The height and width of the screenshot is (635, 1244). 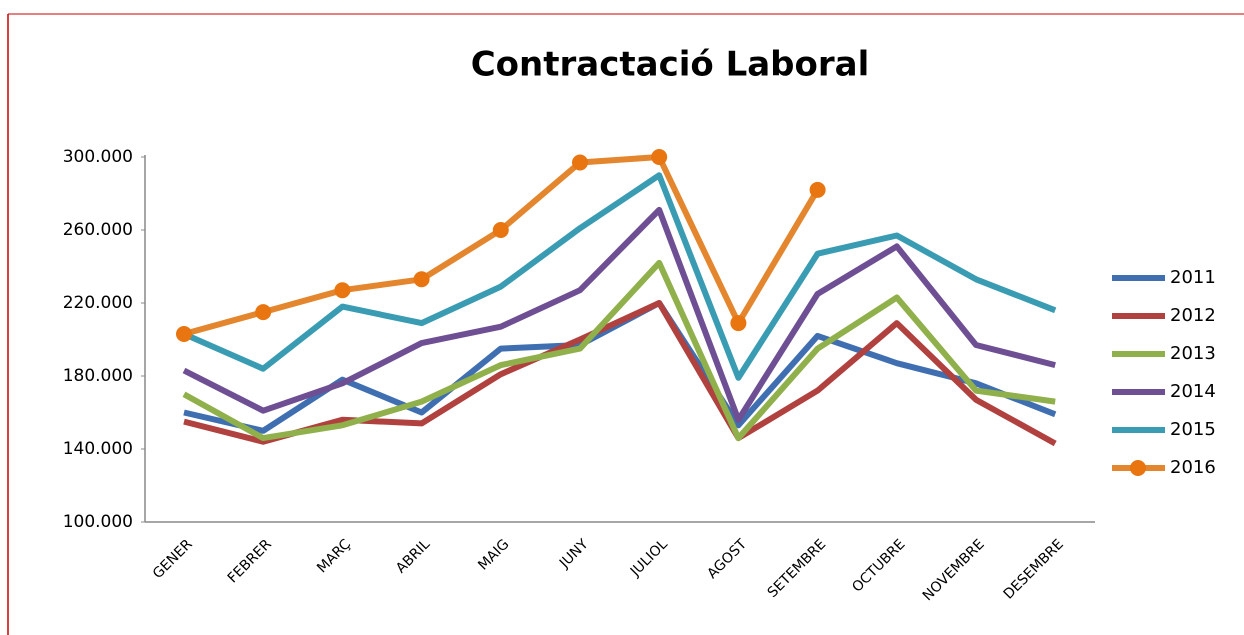 I want to click on y-tick-label: 300.000, so click(x=98, y=157).